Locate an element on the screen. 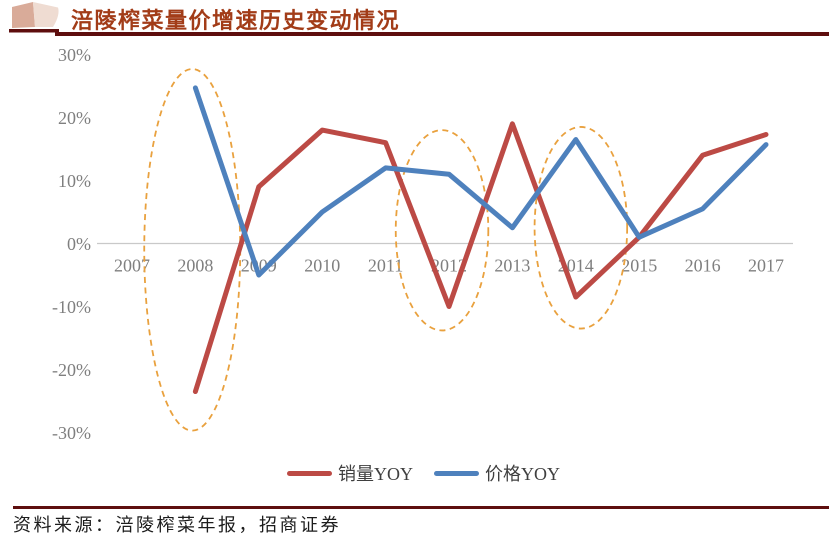 This screenshot has width=829, height=543. chart-legend: 销量YOY 价格YOY is located at coordinates (423, 473).